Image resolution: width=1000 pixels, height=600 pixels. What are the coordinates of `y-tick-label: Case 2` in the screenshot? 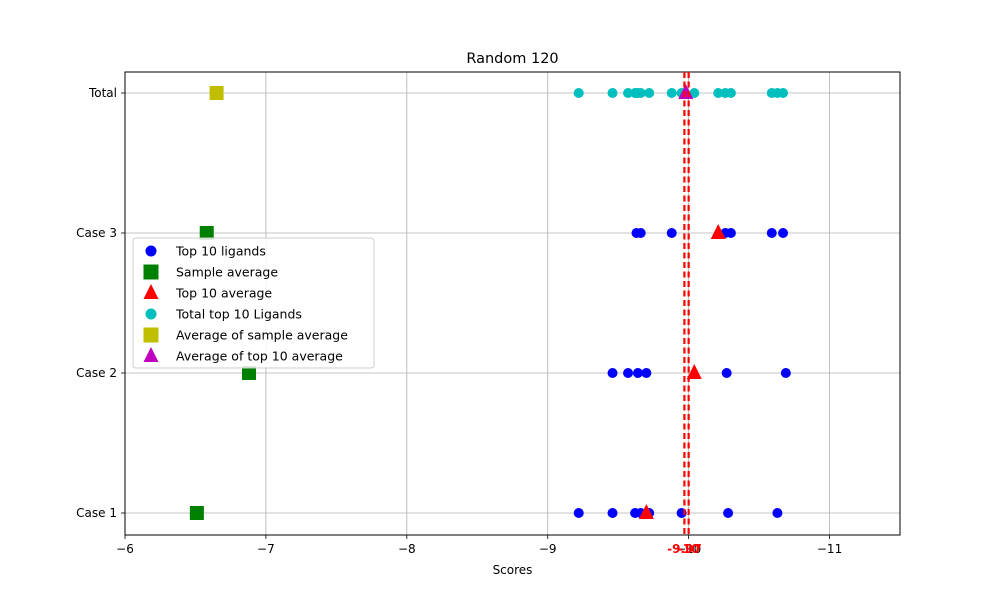 It's located at (96, 373).